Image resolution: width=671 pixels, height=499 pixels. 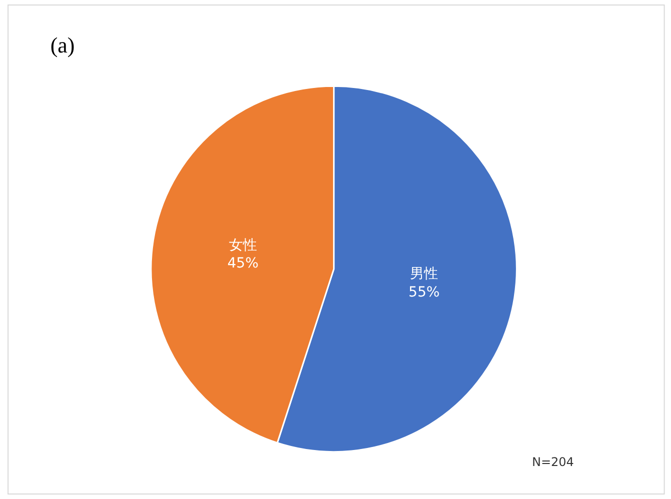 I want to click on data-label: 55%, so click(x=424, y=292).